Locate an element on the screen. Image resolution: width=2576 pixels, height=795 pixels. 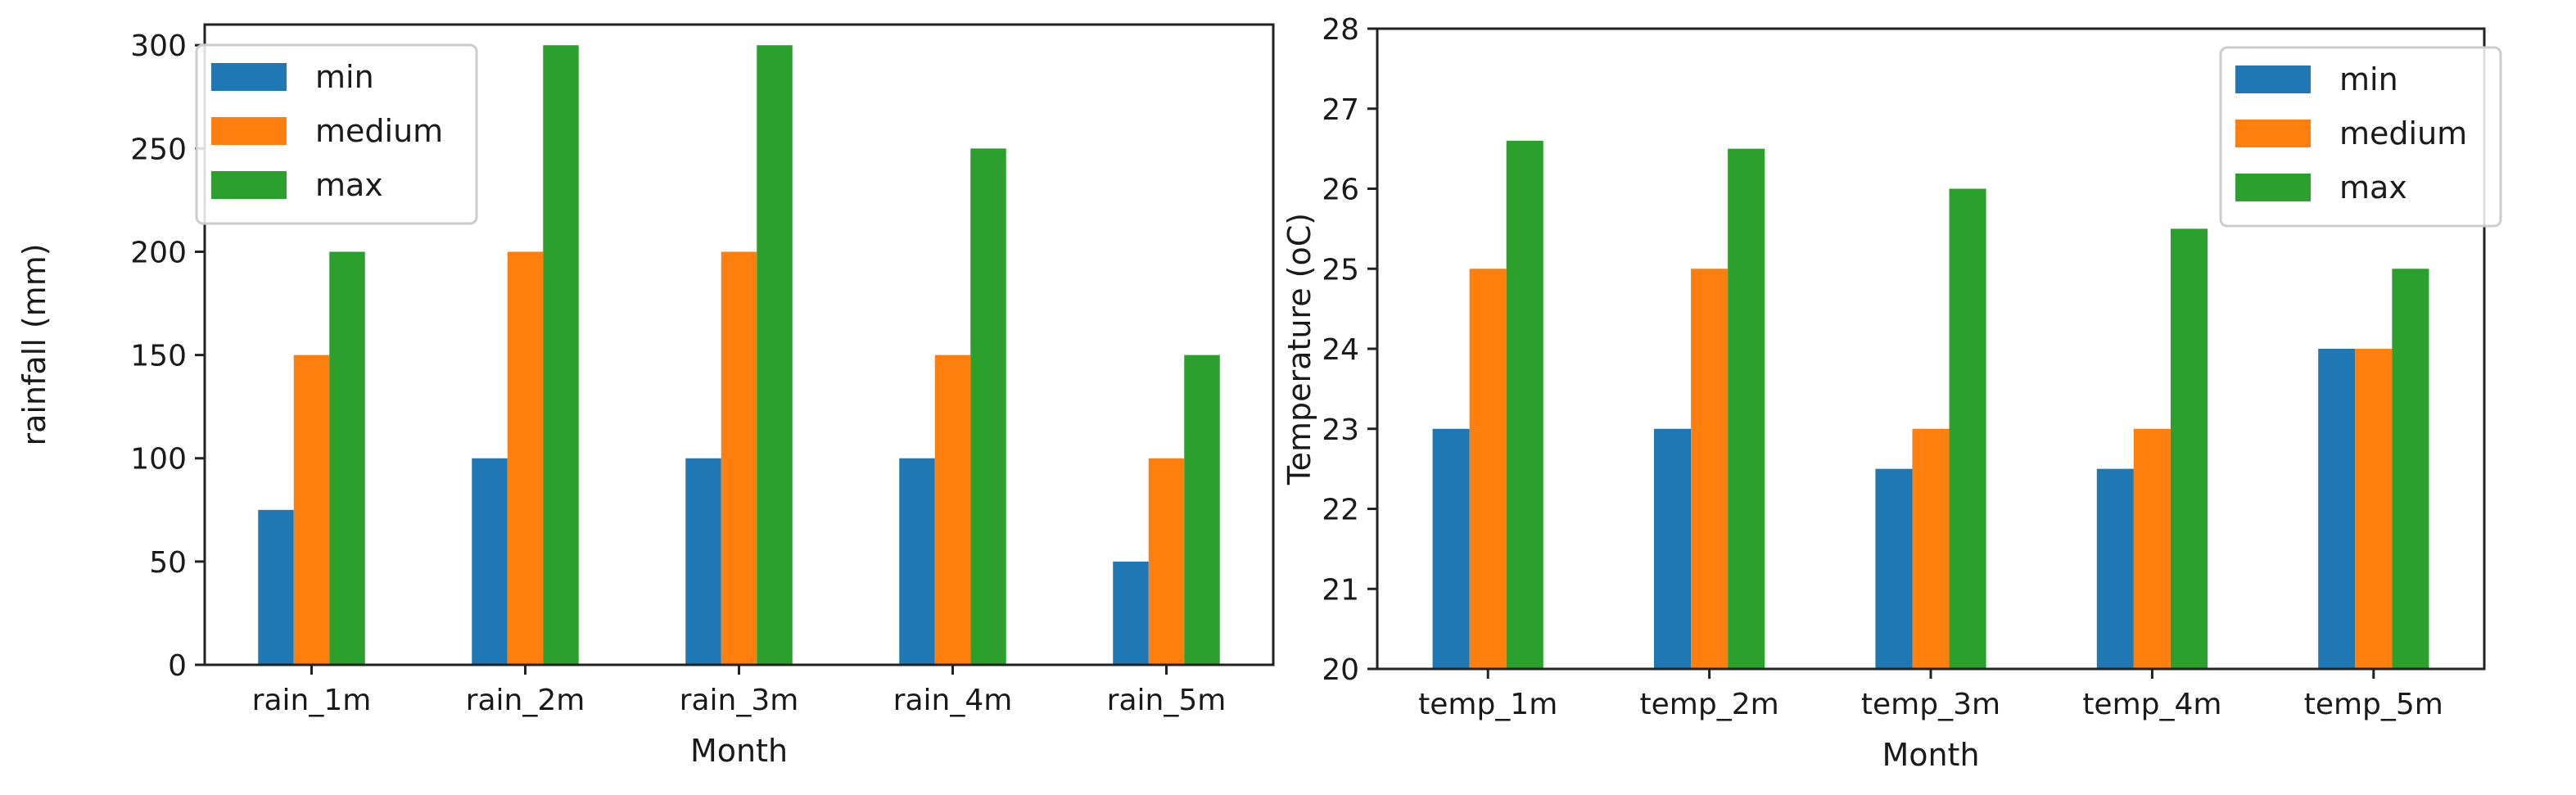
bar-max-rain_1m is located at coordinates (347, 458).